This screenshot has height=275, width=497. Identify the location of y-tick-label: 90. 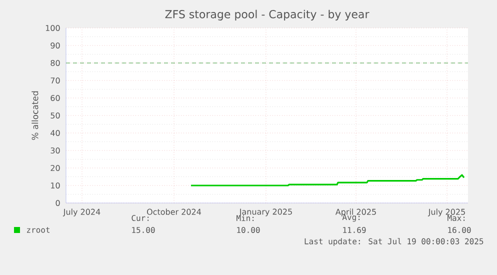
(55, 45).